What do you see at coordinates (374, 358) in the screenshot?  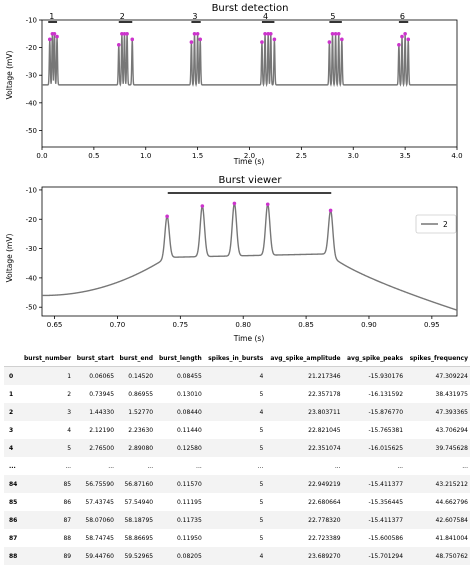 I see `column-header: avg_spike_peaks` at bounding box center [374, 358].